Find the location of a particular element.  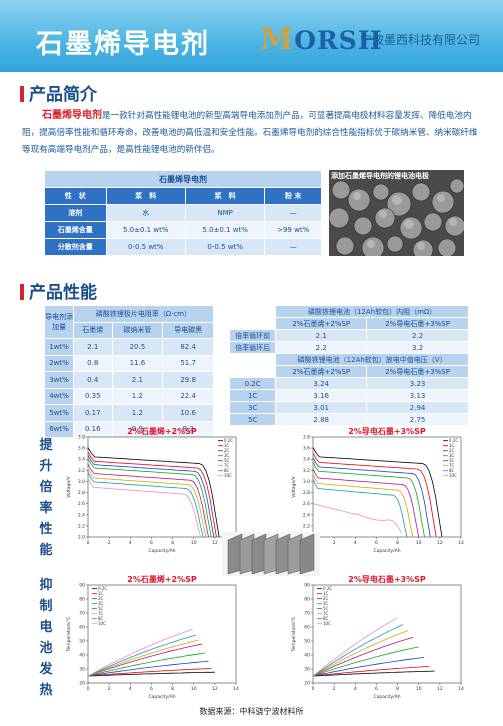

cell-value: 2.2 is located at coordinates (417, 335).